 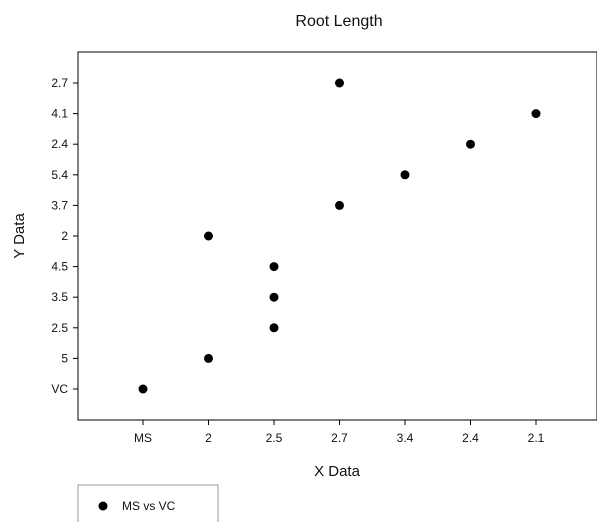 I want to click on y-tick-label: VC, so click(x=59, y=389).